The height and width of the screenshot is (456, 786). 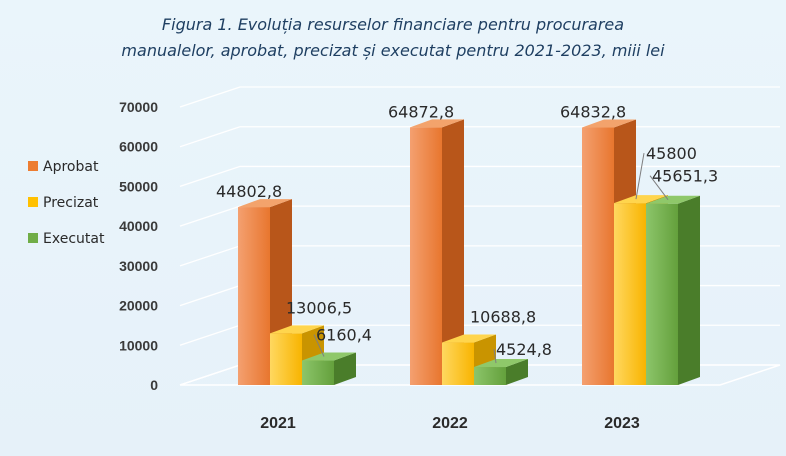 What do you see at coordinates (479, 97) in the screenshot?
I see `gridline` at bounding box center [479, 97].